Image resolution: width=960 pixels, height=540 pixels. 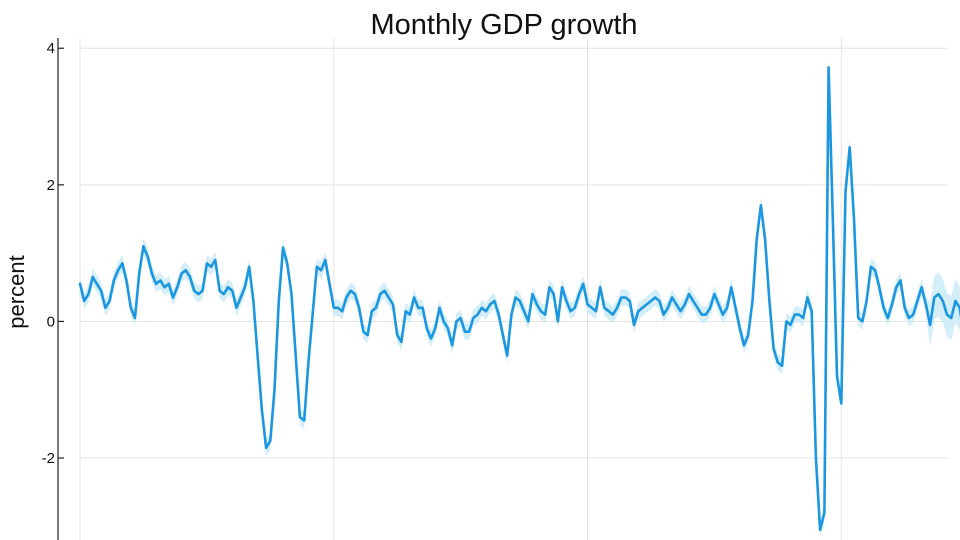 I want to click on y-tick-label: 0, so click(x=51, y=321).